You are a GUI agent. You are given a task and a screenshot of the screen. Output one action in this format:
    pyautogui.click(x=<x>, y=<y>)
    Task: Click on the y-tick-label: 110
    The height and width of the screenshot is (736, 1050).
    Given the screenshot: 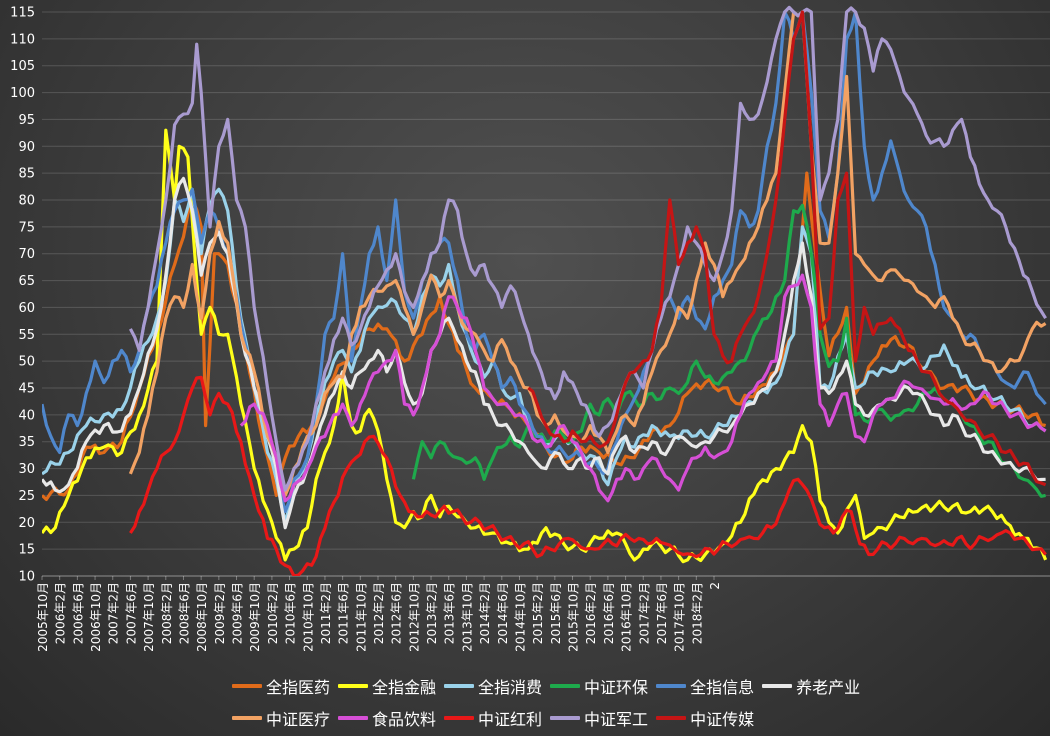 What is the action you would take?
    pyautogui.click(x=22, y=39)
    